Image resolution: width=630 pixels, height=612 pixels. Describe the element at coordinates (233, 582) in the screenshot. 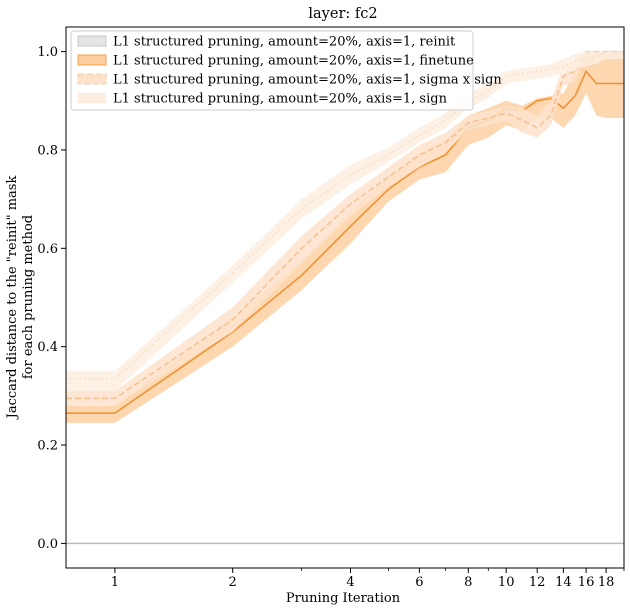

I see `x-tick-label: 2` at that location.